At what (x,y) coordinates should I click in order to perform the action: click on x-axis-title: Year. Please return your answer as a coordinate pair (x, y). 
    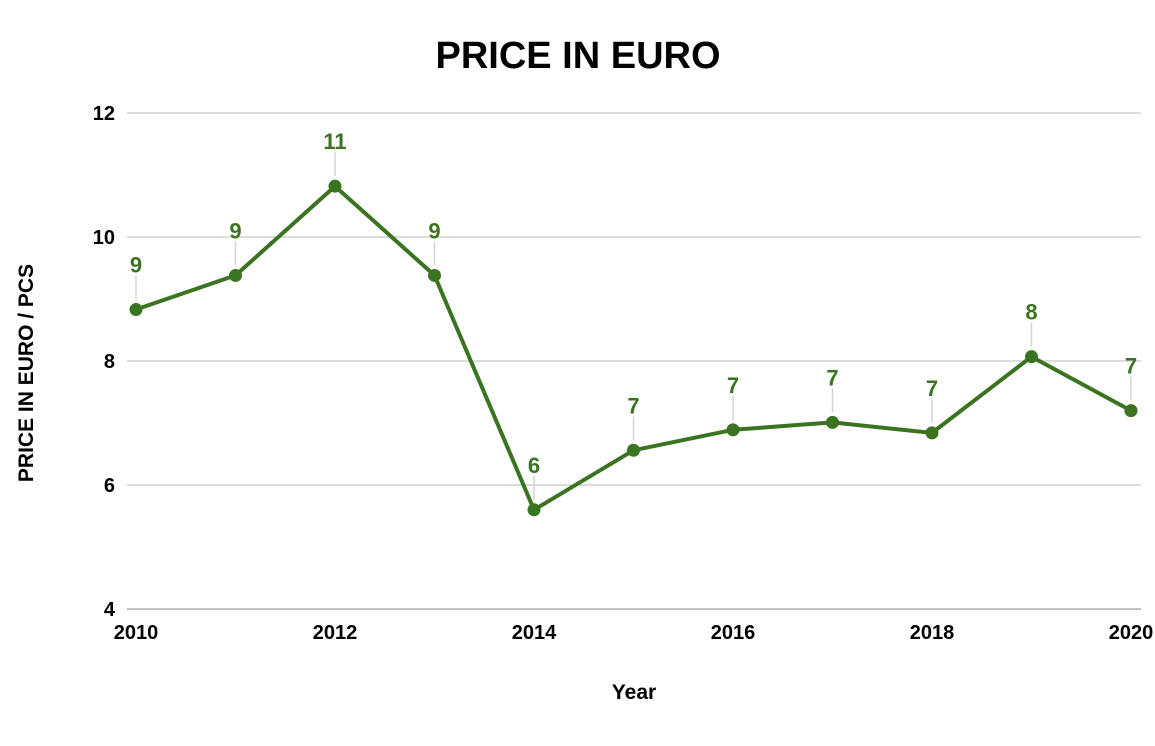
    Looking at the image, I should click on (634, 692).